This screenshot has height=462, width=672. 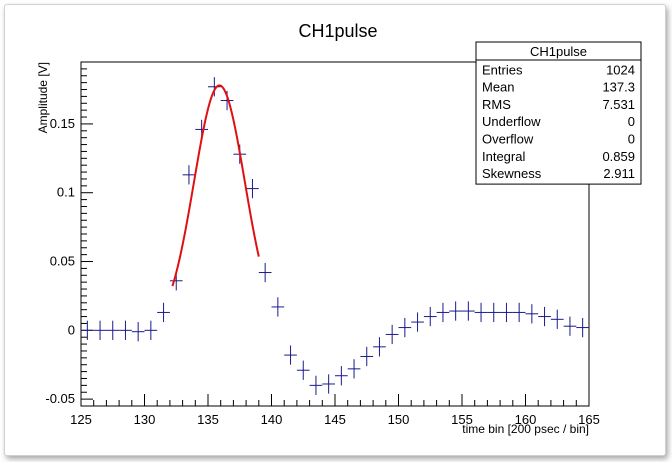 What do you see at coordinates (69, 234) in the screenshot?
I see `y-axis-ticks: -0.05 0 0.05 0.1 0.15` at bounding box center [69, 234].